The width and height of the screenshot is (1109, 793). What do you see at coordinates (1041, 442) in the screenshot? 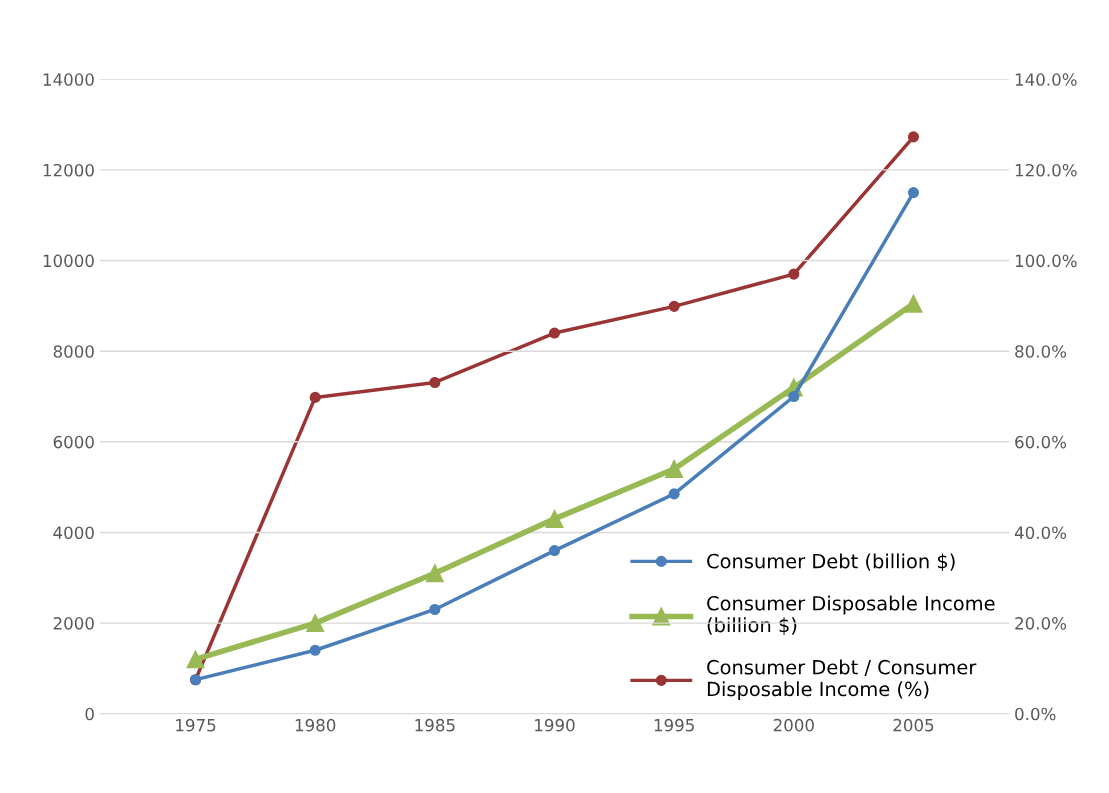
I see `y2-tick-label: 60.0%` at bounding box center [1041, 442].